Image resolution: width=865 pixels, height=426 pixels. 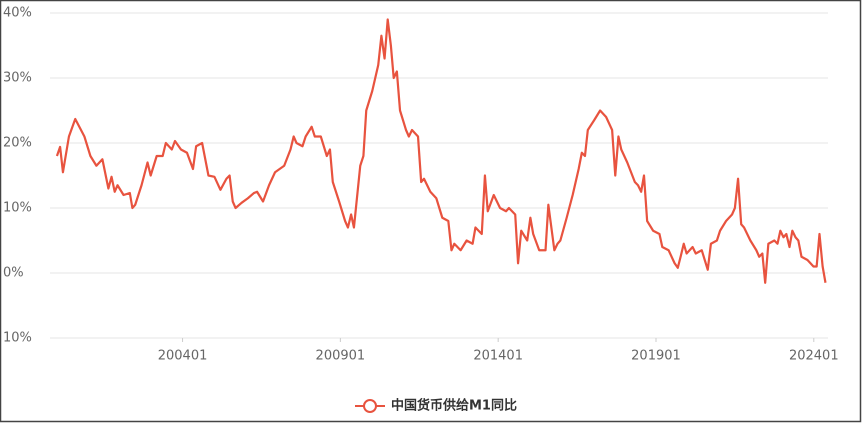 What do you see at coordinates (13, 273) in the screenshot?
I see `y-tick-label: 0%` at bounding box center [13, 273].